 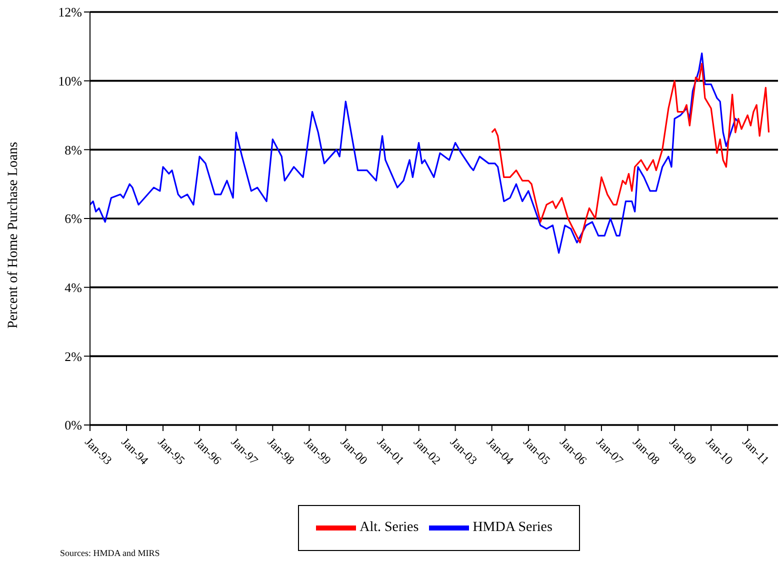 I want to click on y-tick-label: 12%, so click(x=70, y=12).